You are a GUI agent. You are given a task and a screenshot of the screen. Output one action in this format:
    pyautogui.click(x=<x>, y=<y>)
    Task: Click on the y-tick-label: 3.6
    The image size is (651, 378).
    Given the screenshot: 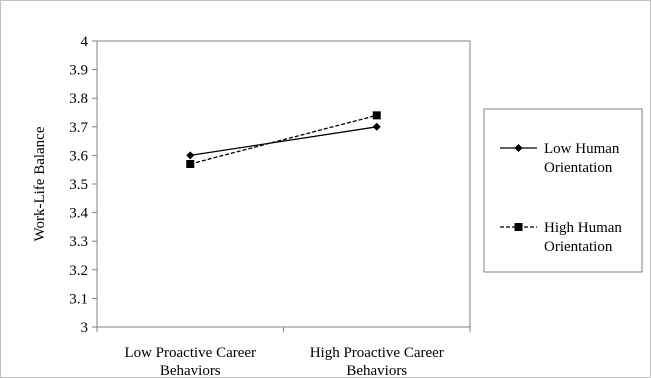 What is the action you would take?
    pyautogui.click(x=78, y=156)
    